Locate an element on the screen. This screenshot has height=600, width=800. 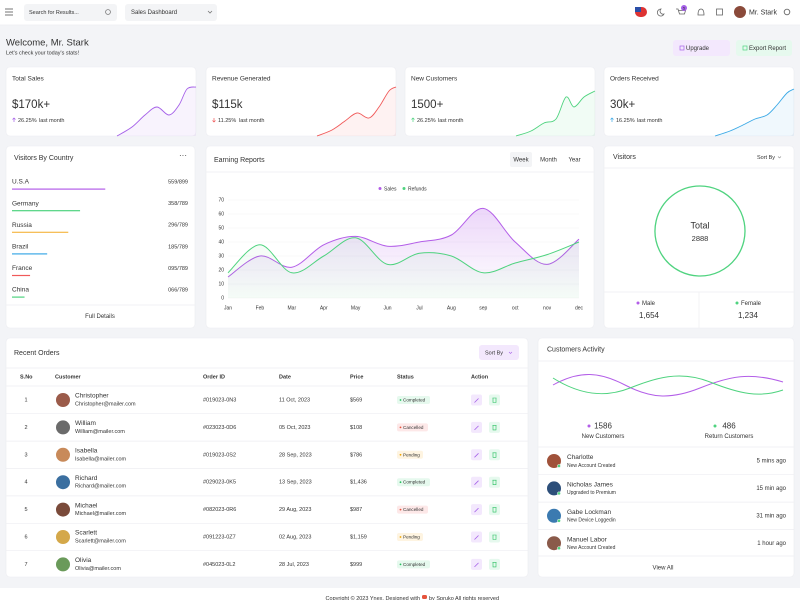
notification-icon is located at coordinates (701, 12).